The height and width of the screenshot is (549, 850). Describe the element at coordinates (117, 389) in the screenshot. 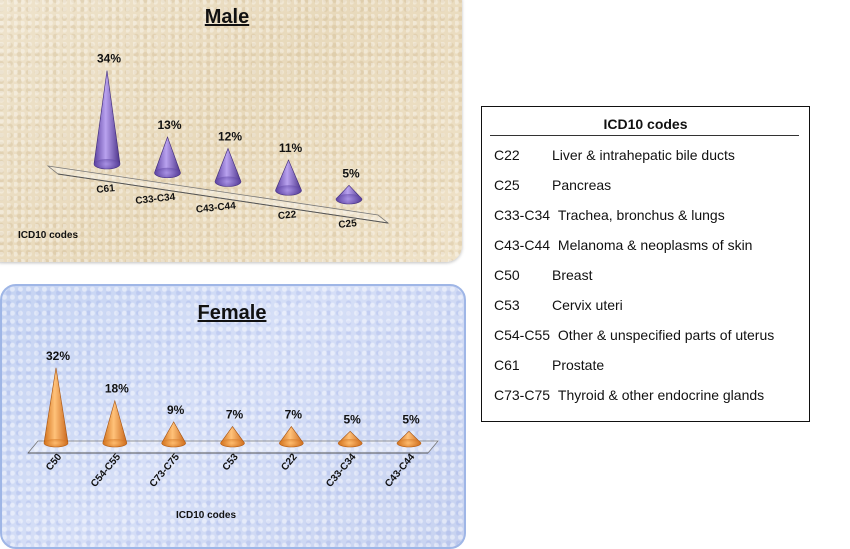

I see `data-label-c54-c55: 18%` at that location.